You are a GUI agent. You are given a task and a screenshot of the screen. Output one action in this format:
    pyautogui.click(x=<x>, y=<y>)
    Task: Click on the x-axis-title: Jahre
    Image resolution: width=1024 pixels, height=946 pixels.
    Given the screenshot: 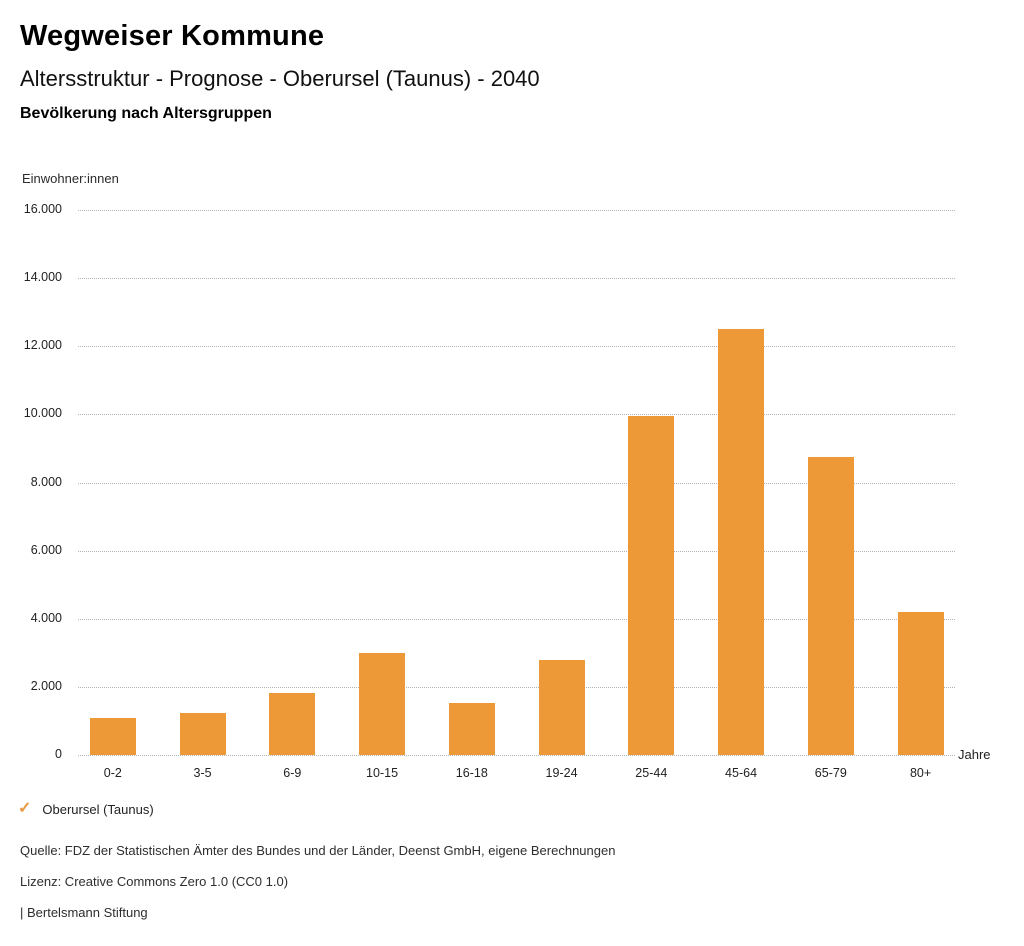 What is the action you would take?
    pyautogui.click(x=974, y=754)
    